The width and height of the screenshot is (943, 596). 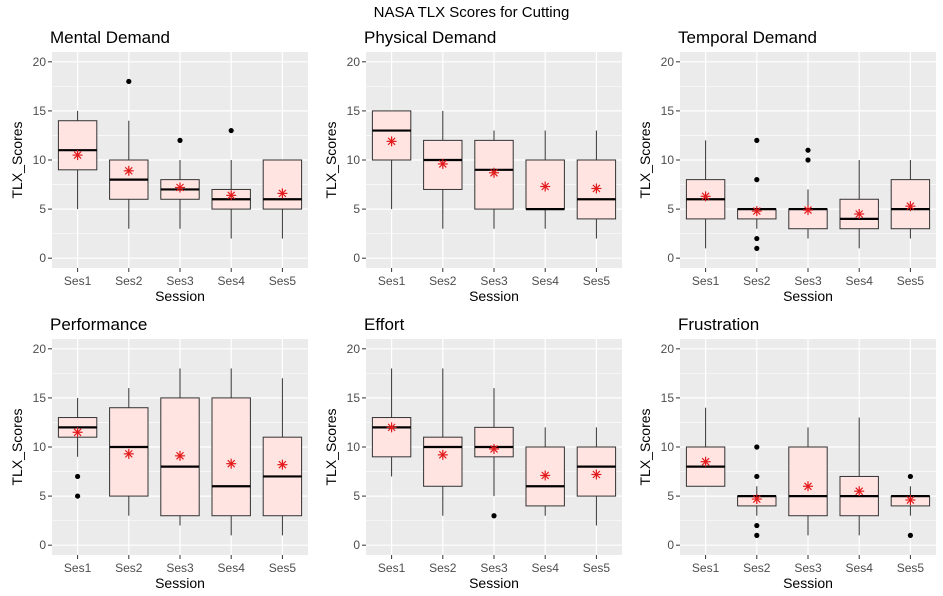 What do you see at coordinates (430, 37) in the screenshot?
I see `panel-title: Physical Demand` at bounding box center [430, 37].